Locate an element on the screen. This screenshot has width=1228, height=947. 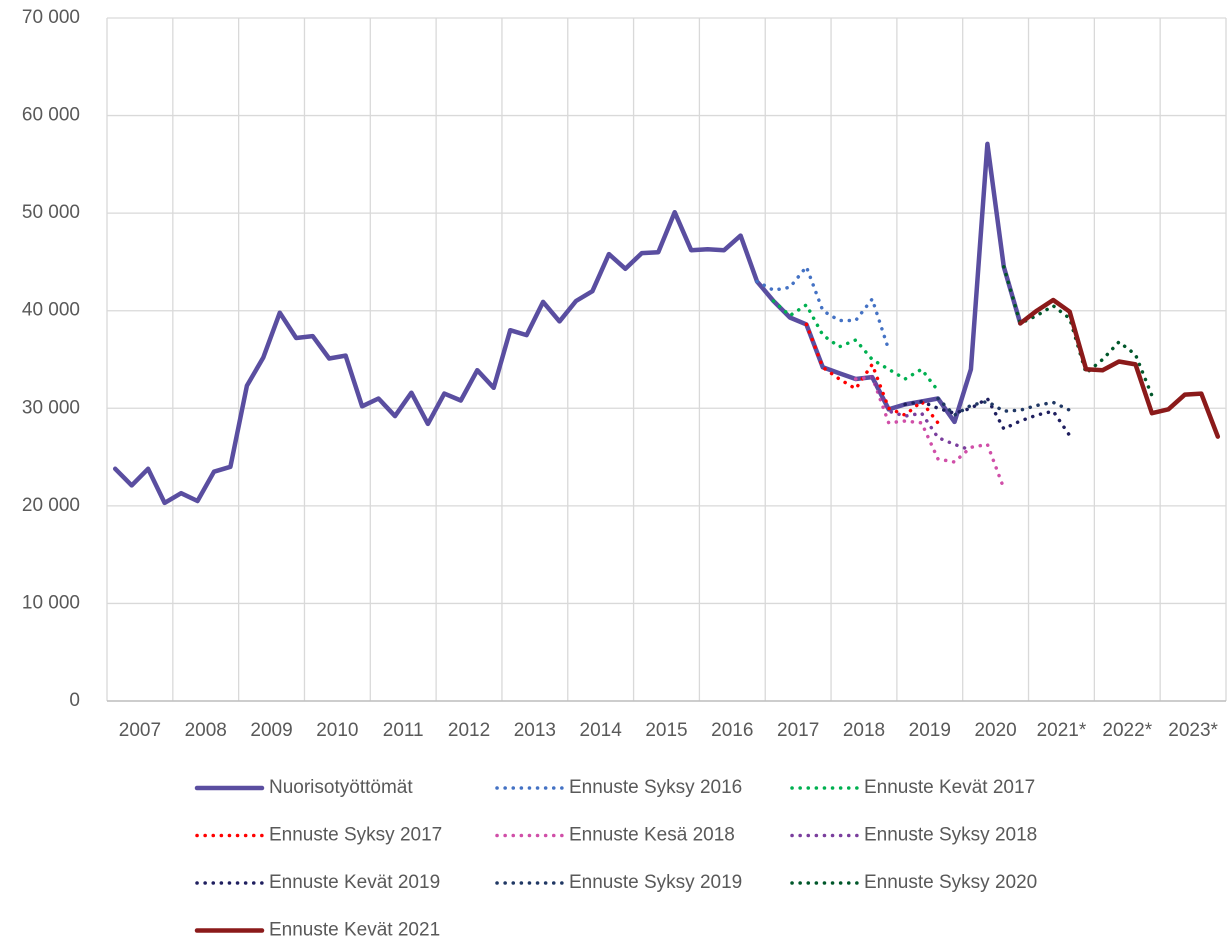
y-tick-label: 60 000 is located at coordinates (51, 115).